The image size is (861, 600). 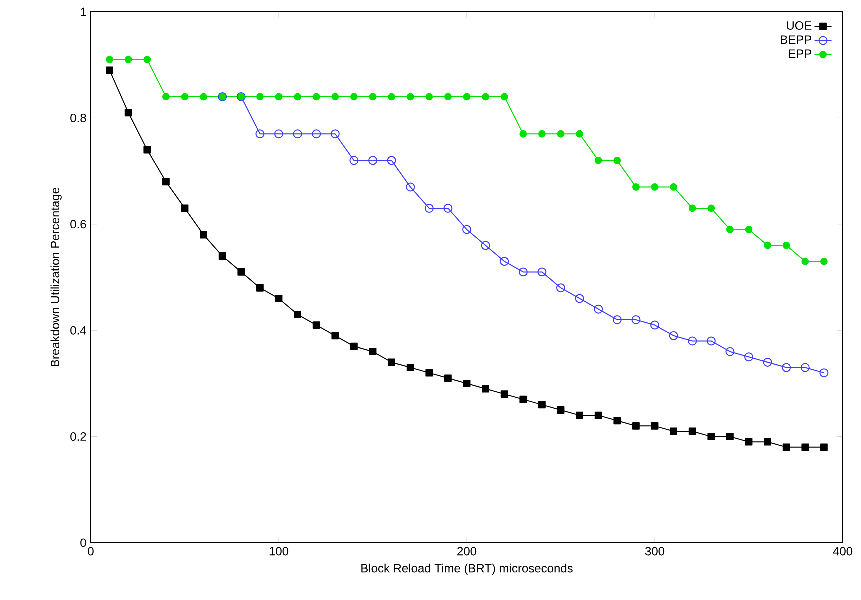 I want to click on y-tick-label: 0.6, so click(x=78, y=224).